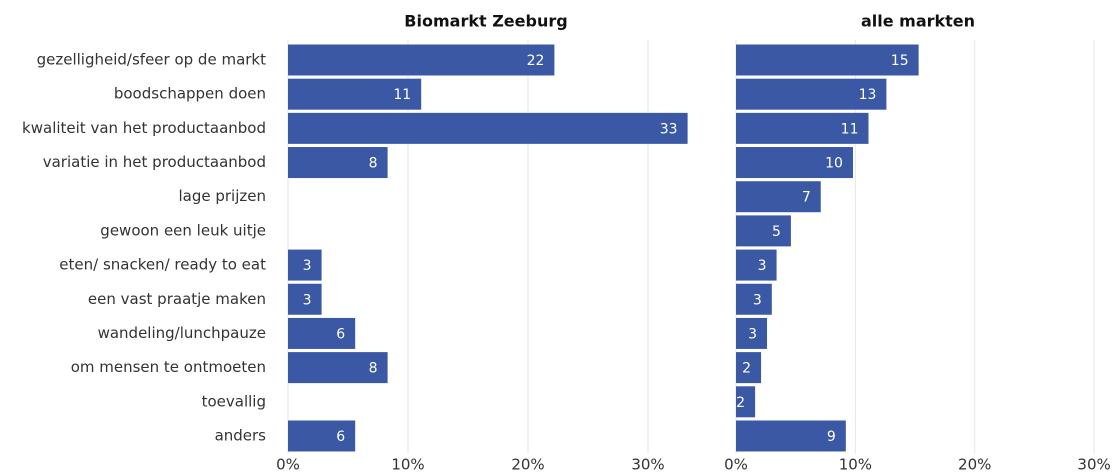 This screenshot has width=1118, height=474. Describe the element at coordinates (834, 164) in the screenshot. I see `value-label: 10` at that location.